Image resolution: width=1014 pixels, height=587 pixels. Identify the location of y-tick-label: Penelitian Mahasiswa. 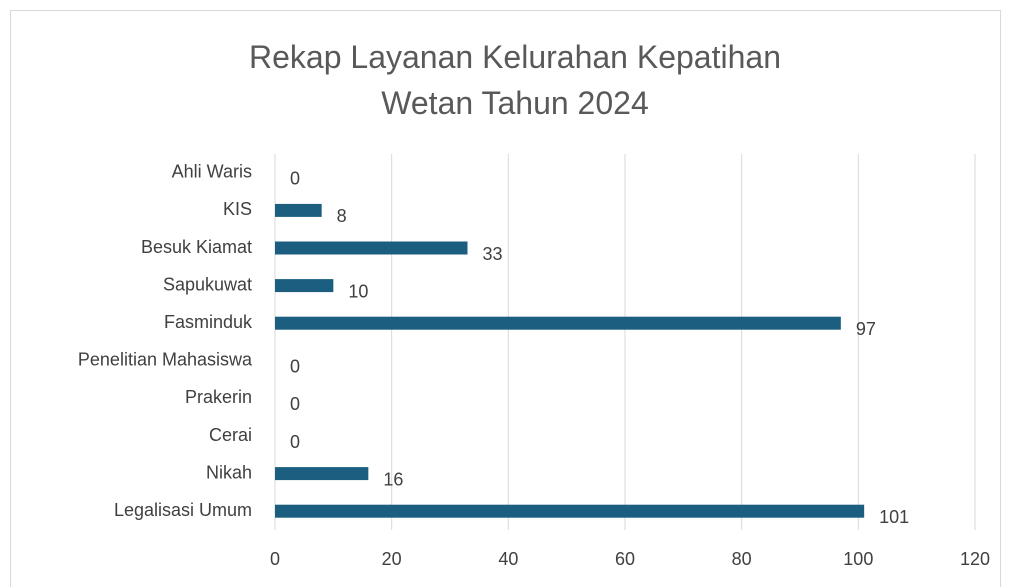
(165, 360).